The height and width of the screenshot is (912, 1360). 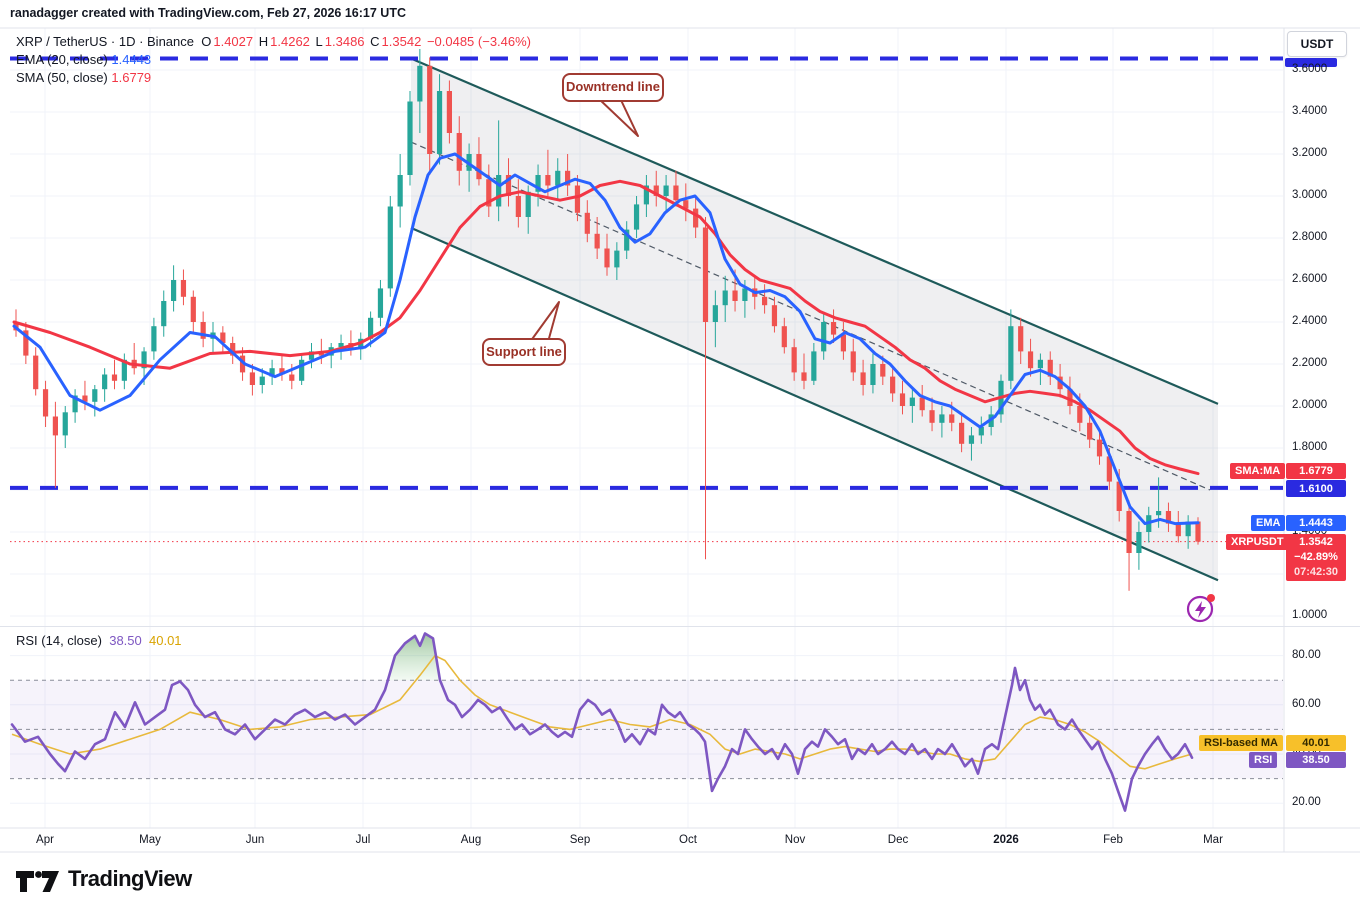 What do you see at coordinates (1263, 760) in the screenshot?
I see `rsi-axis-tag: RSI` at bounding box center [1263, 760].